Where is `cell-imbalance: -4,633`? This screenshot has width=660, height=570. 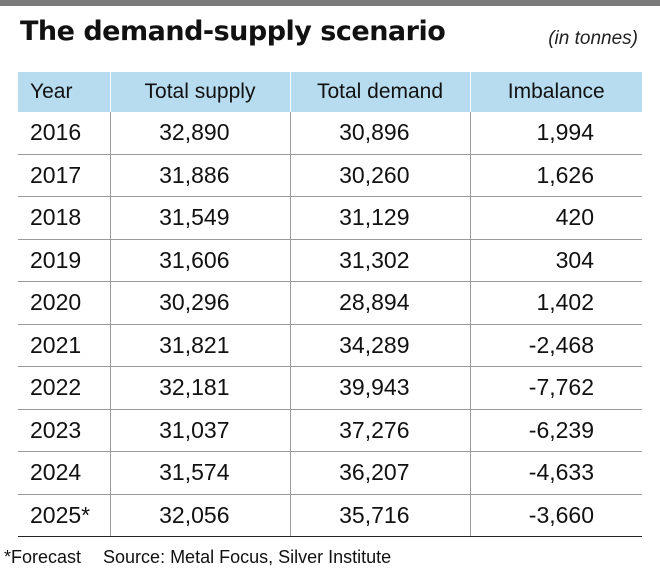
cell-imbalance: -4,633 is located at coordinates (555, 473).